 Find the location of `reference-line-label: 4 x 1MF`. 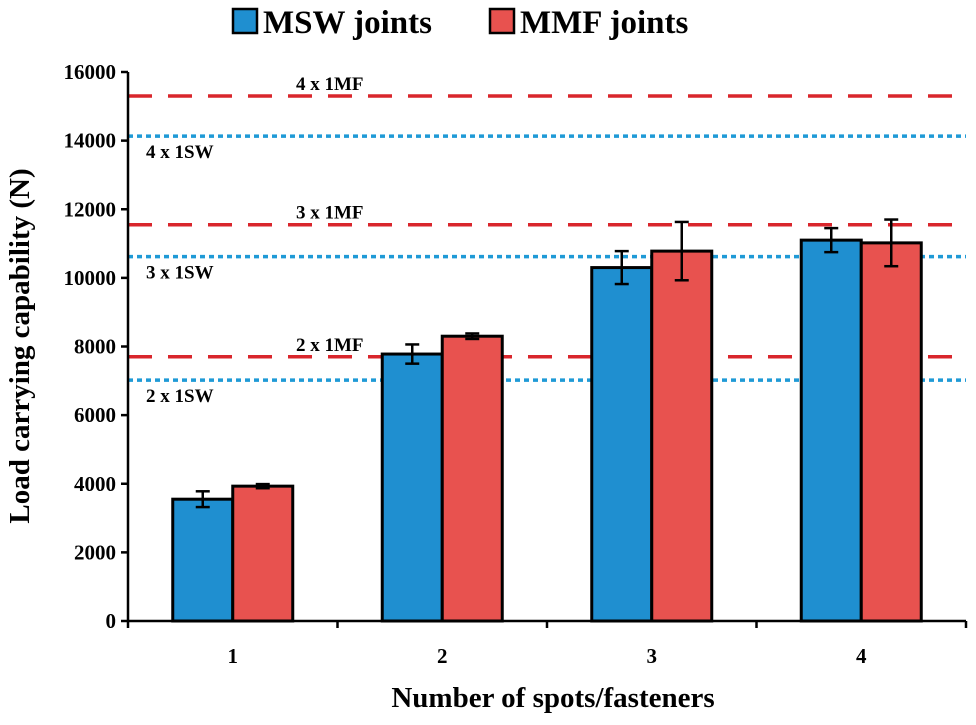

reference-line-label: 4 x 1MF is located at coordinates (330, 84).